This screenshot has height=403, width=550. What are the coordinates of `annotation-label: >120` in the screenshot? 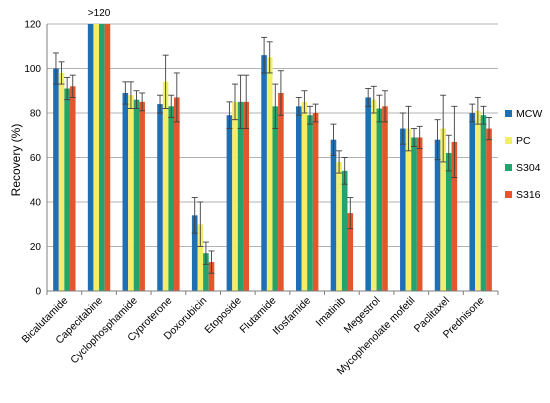 It's located at (99, 13).